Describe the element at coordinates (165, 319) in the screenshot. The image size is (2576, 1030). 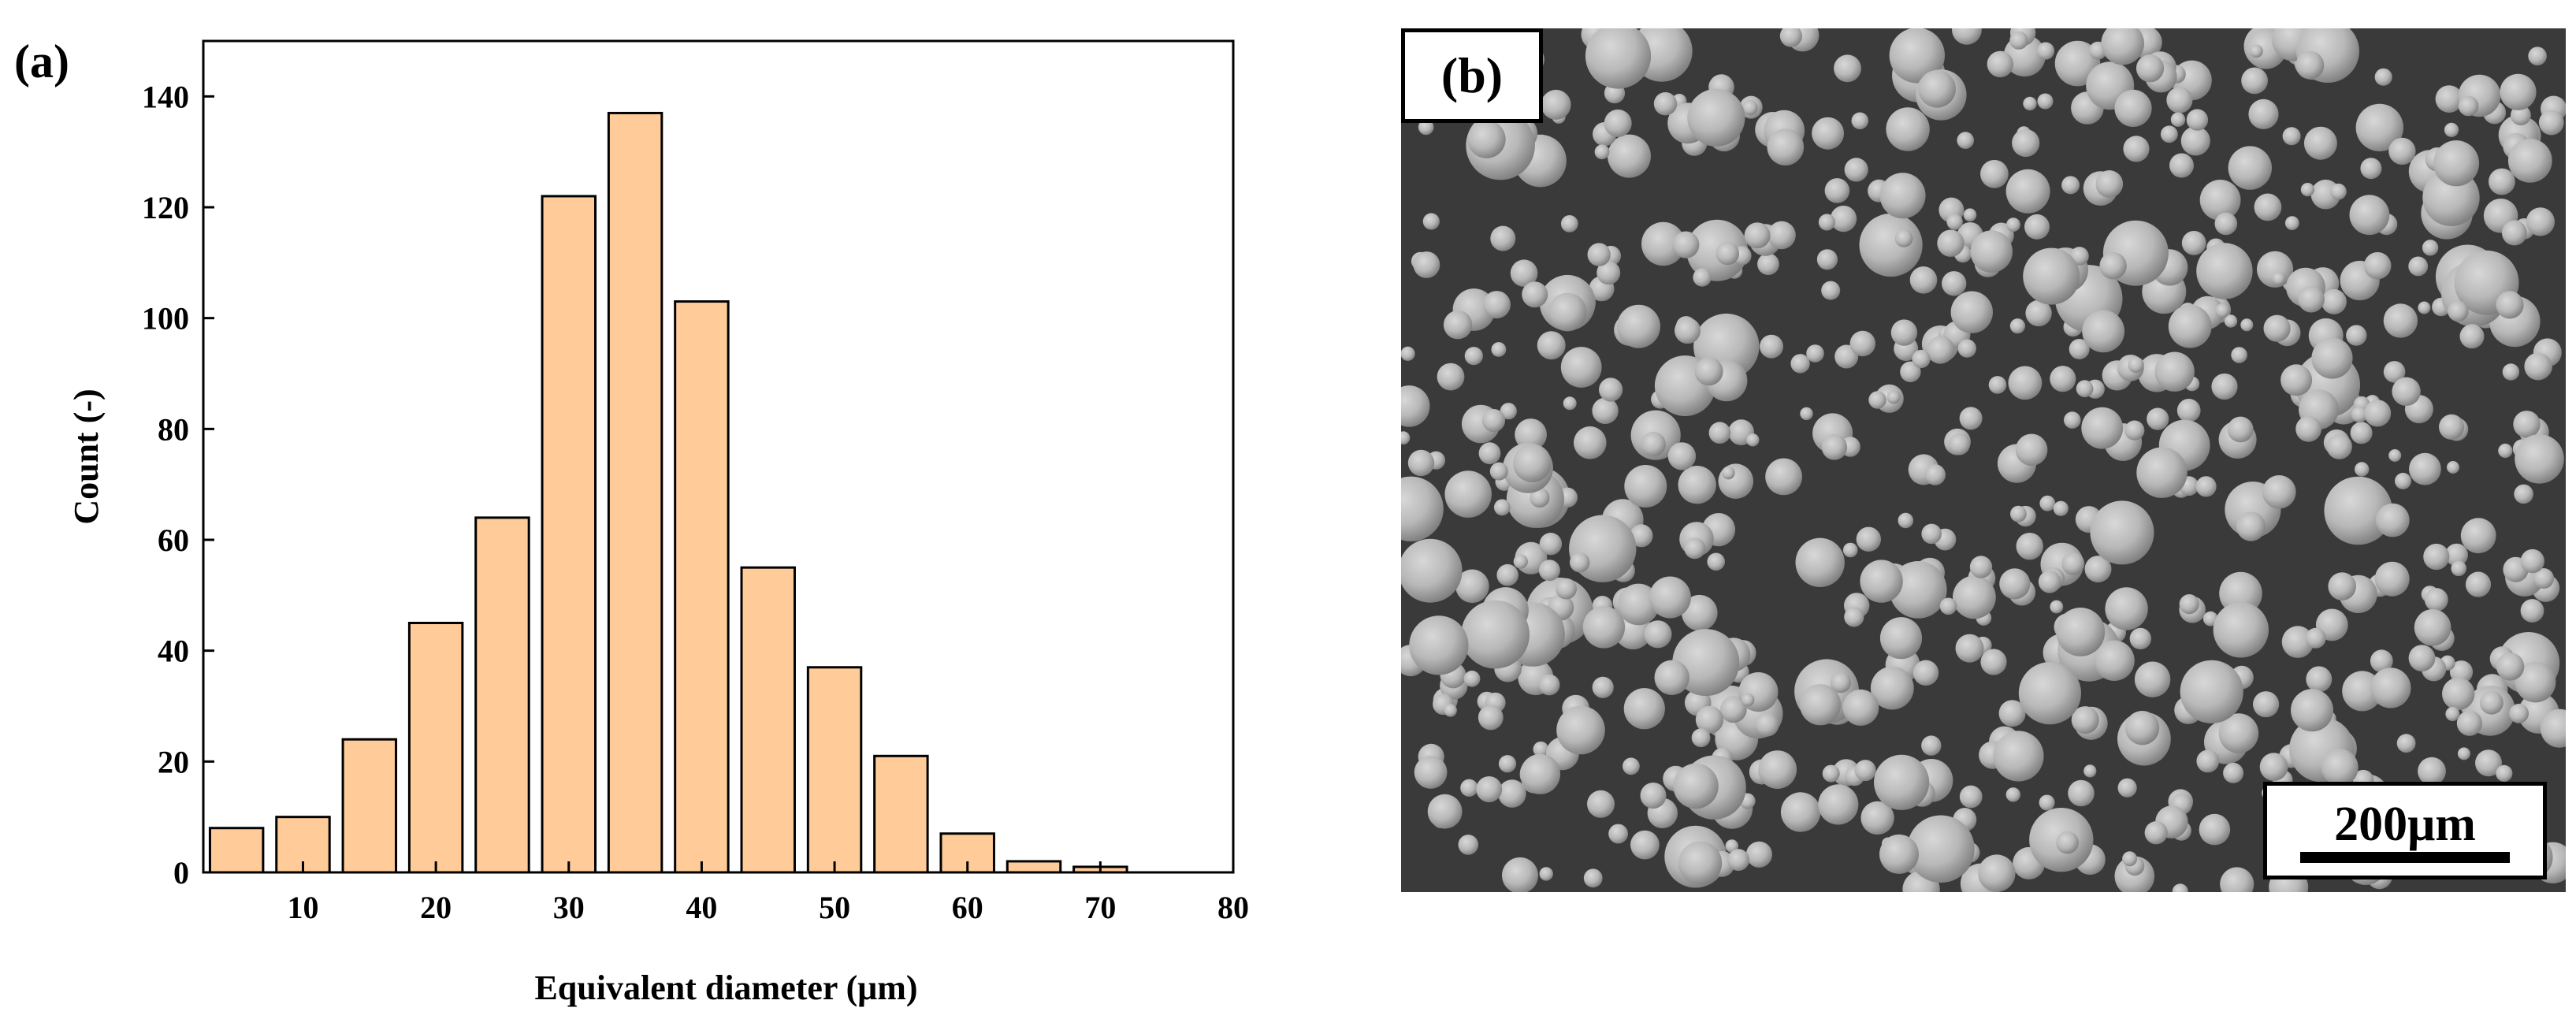
I see `y-tick-label: 100` at that location.